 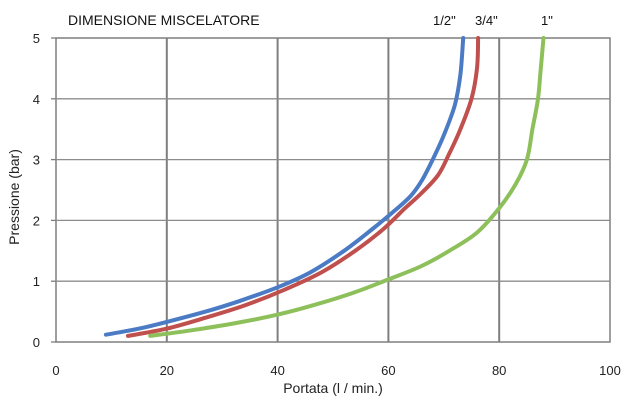 What do you see at coordinates (55, 370) in the screenshot?
I see `x-tick-label: 0` at bounding box center [55, 370].